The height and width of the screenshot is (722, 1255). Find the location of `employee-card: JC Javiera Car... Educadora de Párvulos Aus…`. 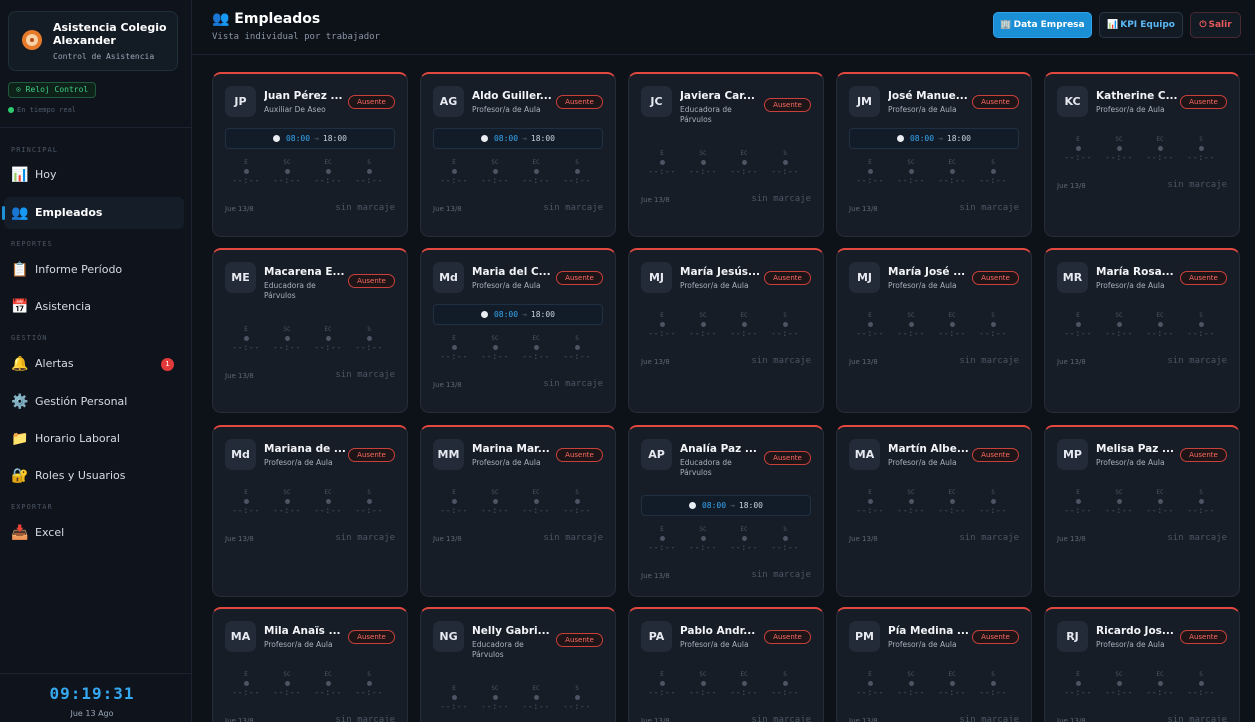

employee-card: JC Javiera Car... Educadora de Párvulos Aus… is located at coordinates (726, 154).